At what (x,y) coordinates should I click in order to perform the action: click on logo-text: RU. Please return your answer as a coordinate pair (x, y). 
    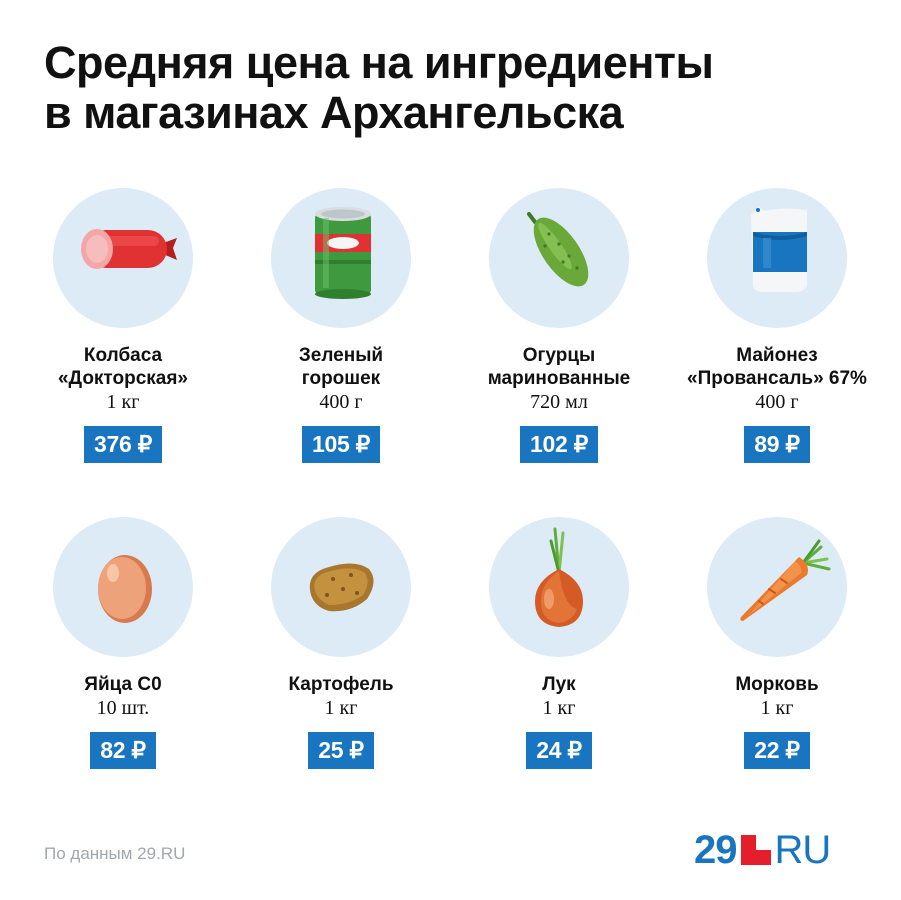
    Looking at the image, I should click on (803, 849).